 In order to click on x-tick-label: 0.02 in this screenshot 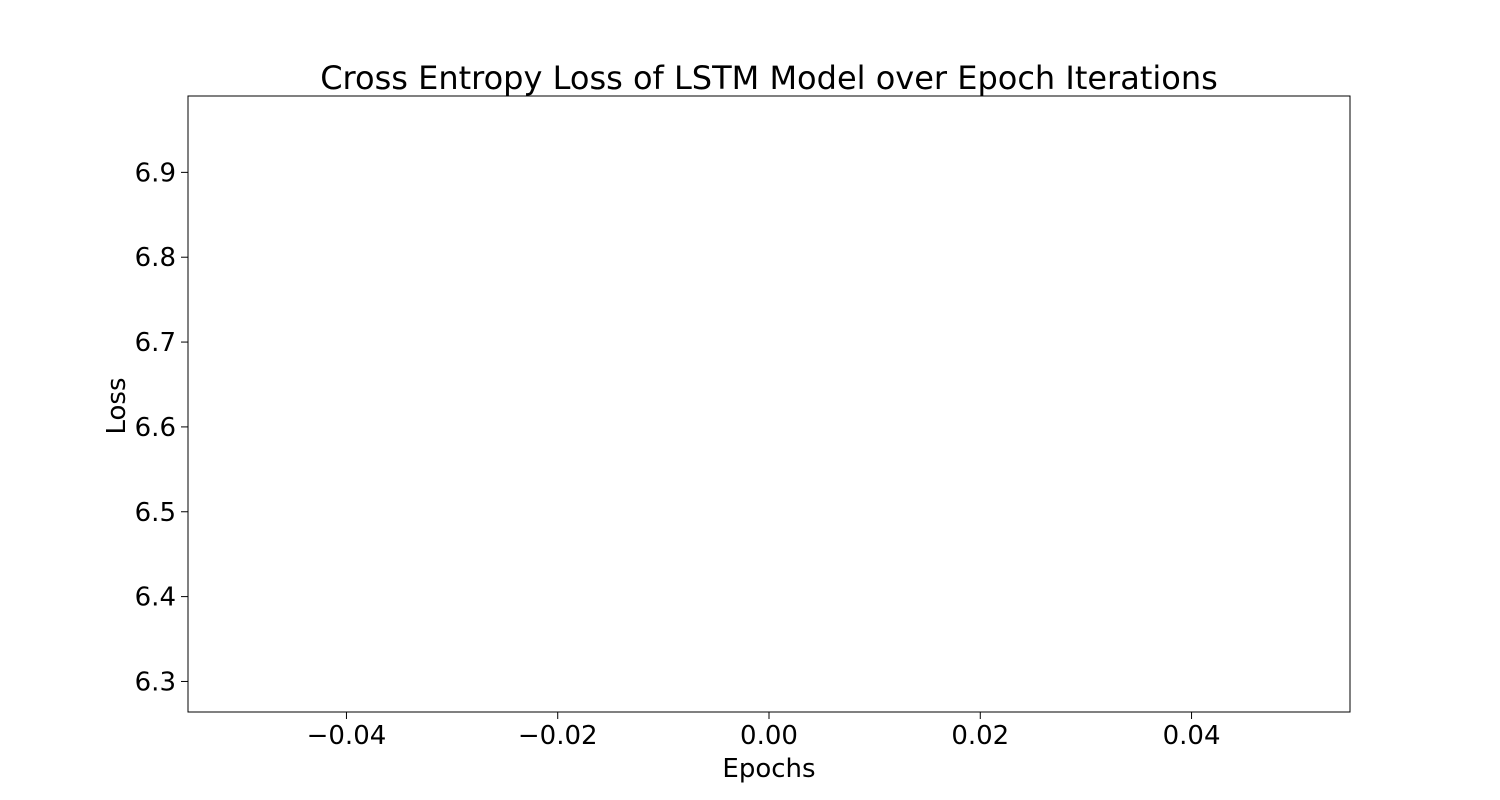, I will do `click(980, 736)`.